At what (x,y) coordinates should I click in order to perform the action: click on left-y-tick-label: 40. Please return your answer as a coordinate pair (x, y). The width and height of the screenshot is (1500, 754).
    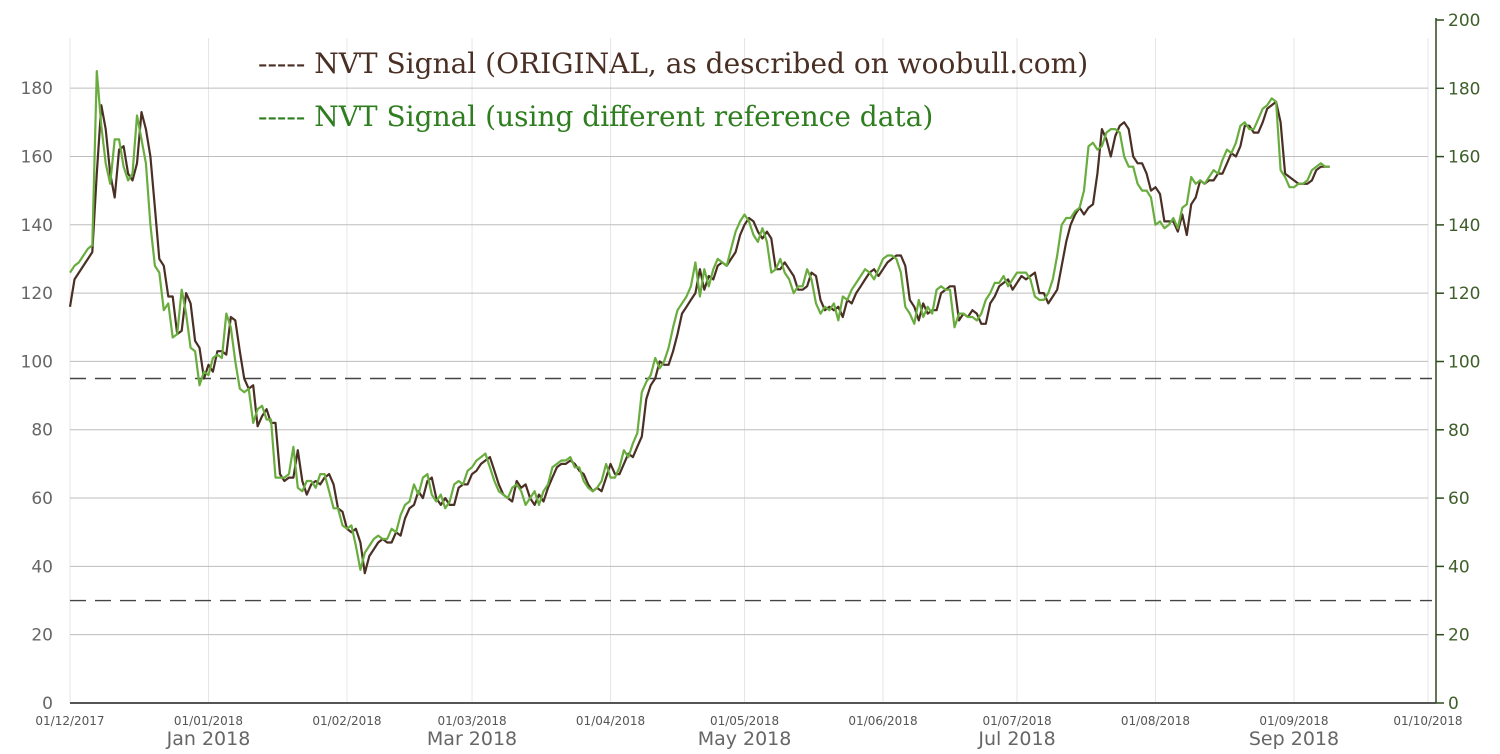
    Looking at the image, I should click on (42, 567).